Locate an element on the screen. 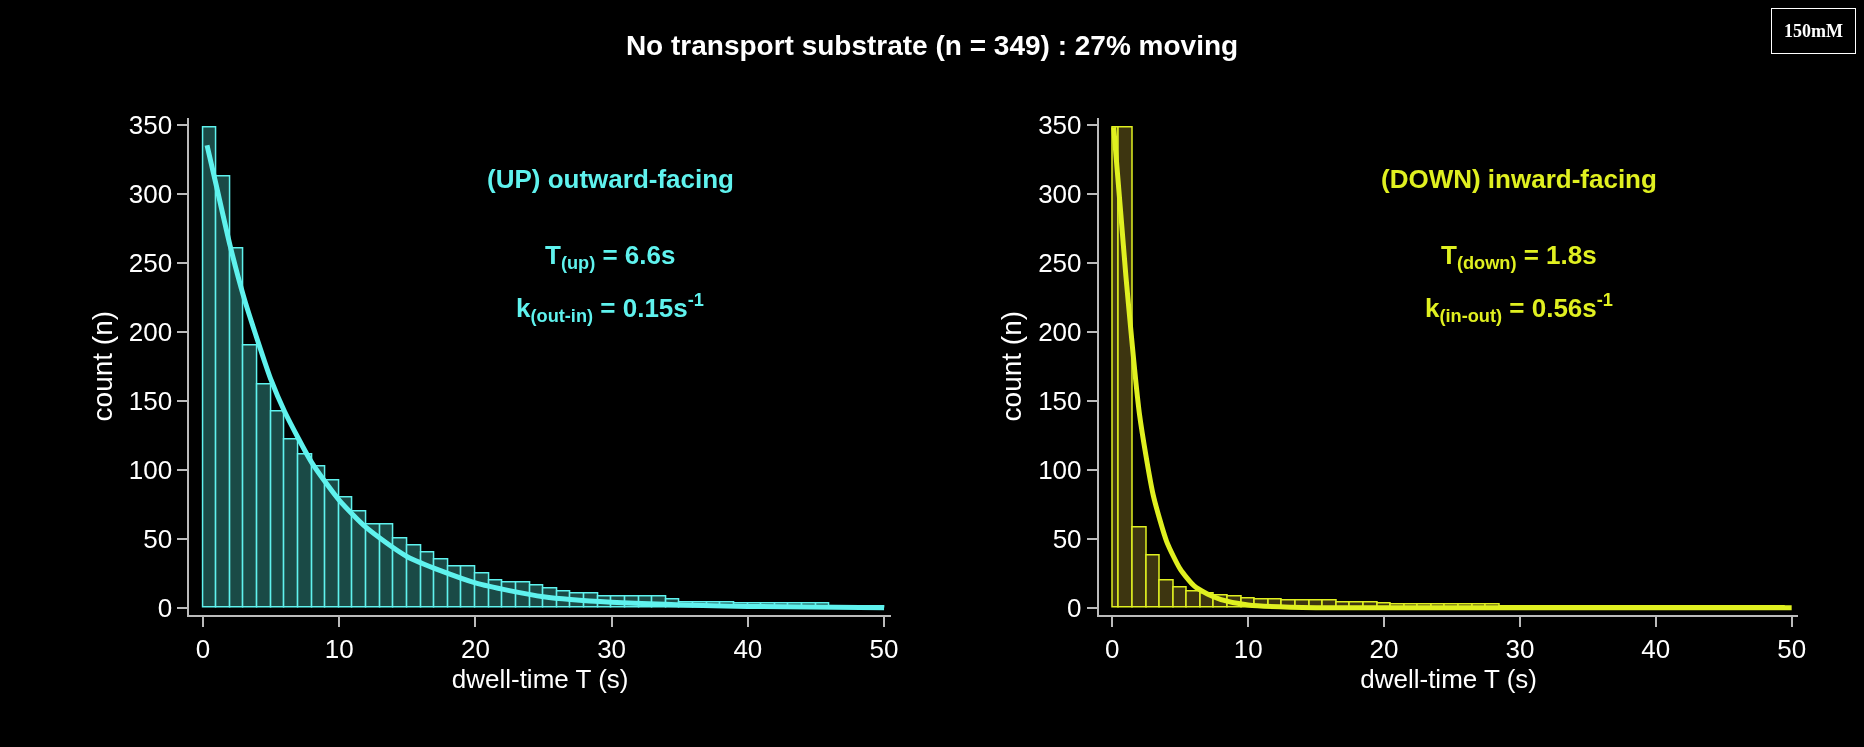  text: 150mM is located at coordinates (1813, 31).